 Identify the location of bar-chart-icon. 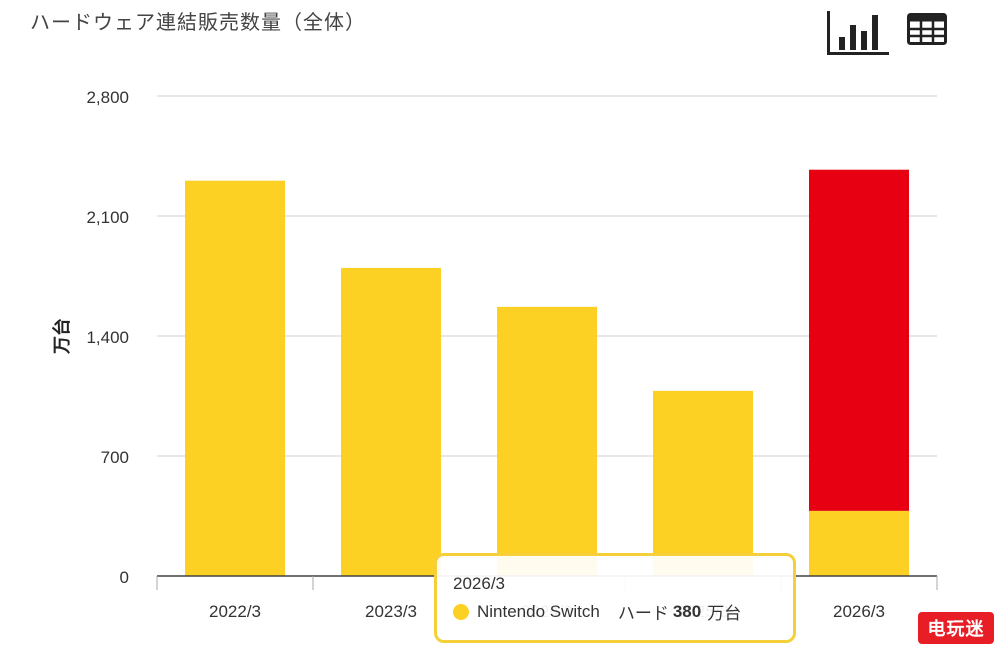
(858, 32).